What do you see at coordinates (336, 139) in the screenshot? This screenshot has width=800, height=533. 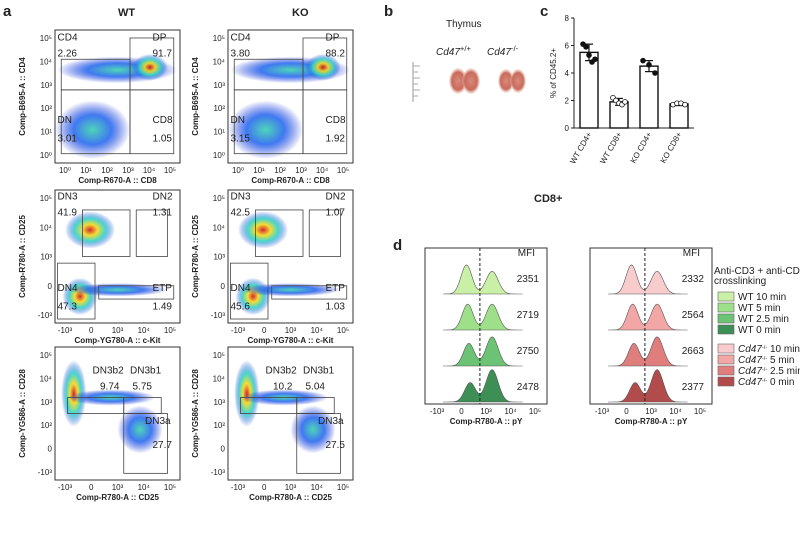 I see `gate-value: 1.92` at bounding box center [336, 139].